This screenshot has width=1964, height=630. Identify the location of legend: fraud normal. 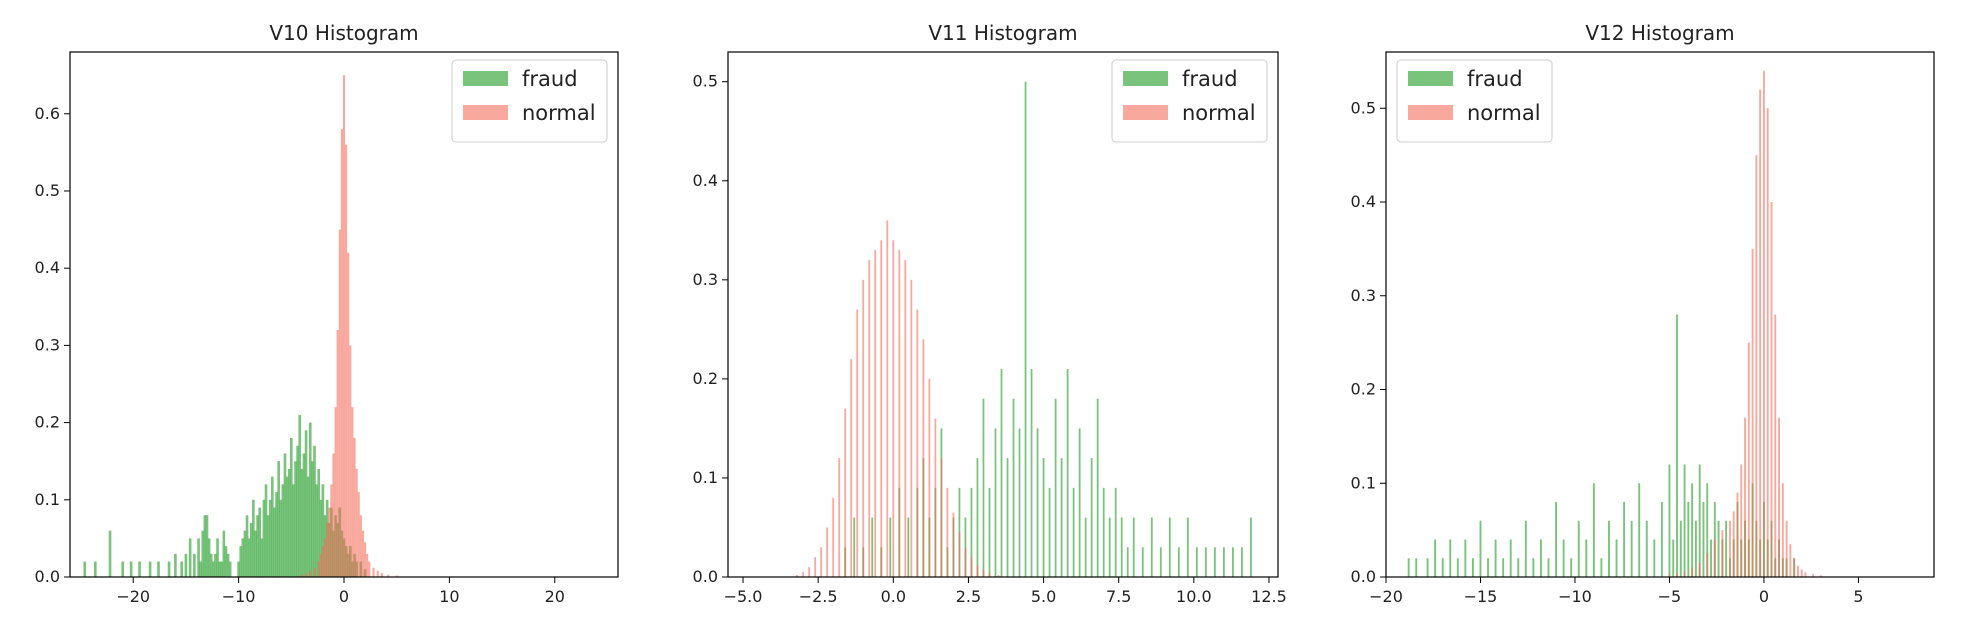
(1474, 101).